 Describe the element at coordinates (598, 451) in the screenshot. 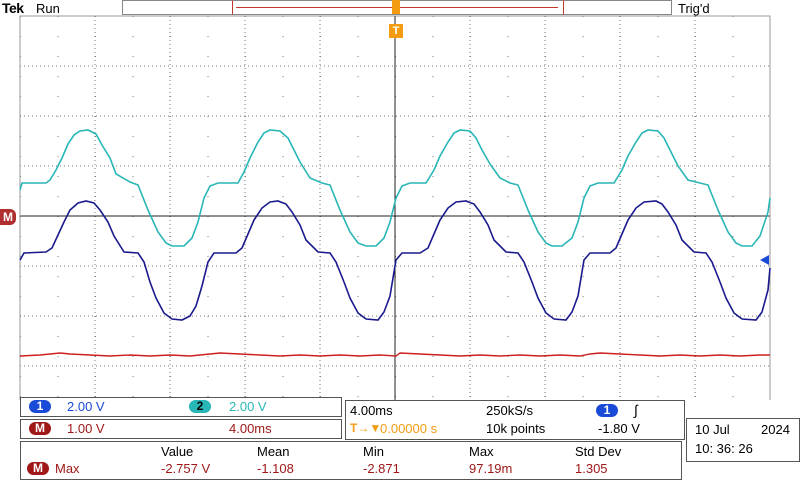

I see `meas-header-std-dev: Std Dev` at that location.